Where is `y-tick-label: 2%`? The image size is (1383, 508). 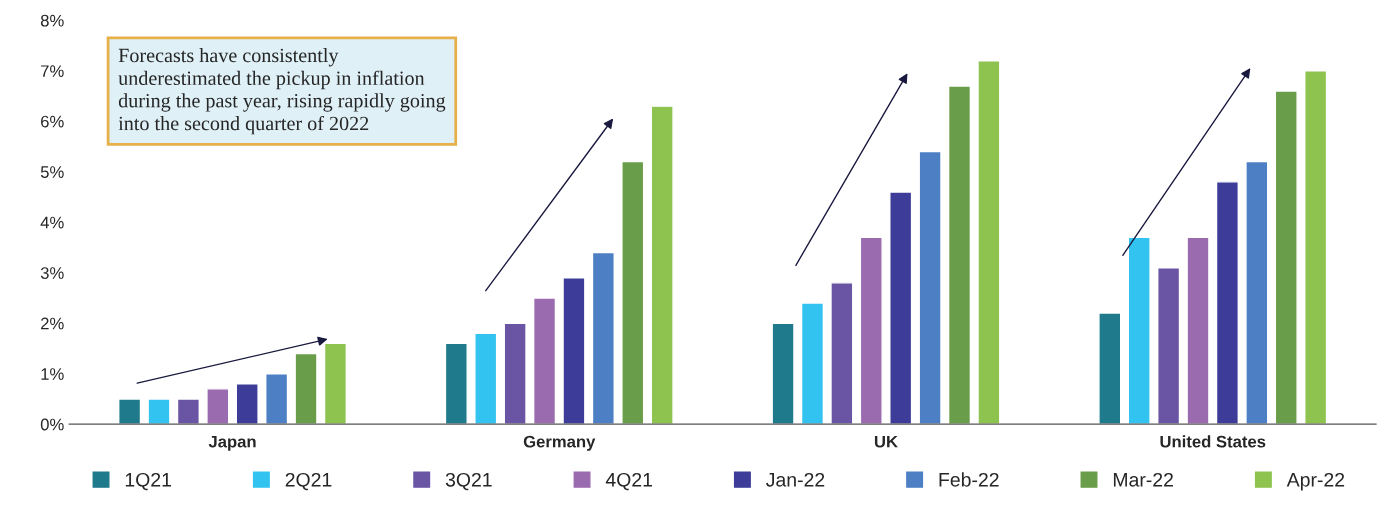 y-tick-label: 2% is located at coordinates (52, 323).